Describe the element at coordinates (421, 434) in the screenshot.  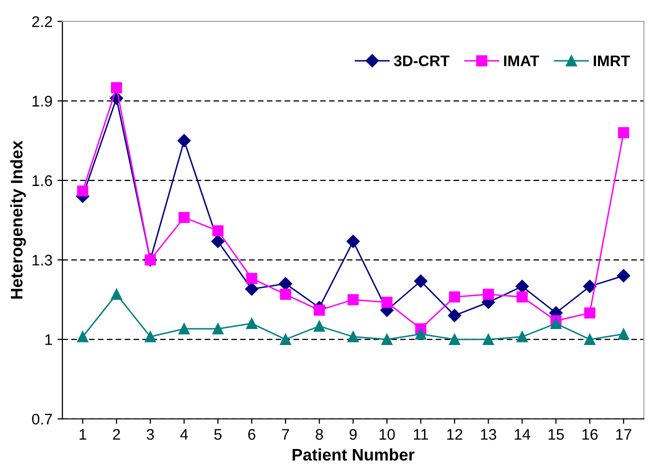
I see `x-tick-label: 11` at that location.